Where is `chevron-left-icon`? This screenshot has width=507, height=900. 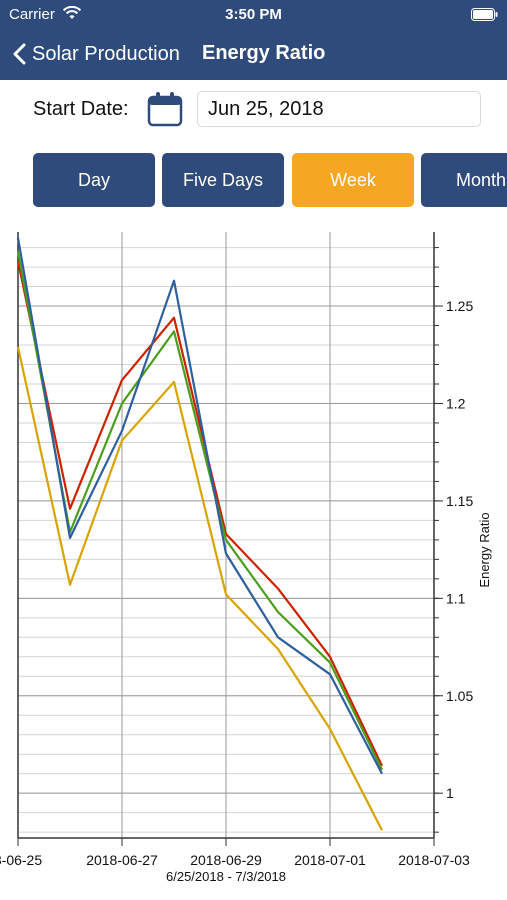 chevron-left-icon is located at coordinates (19, 54).